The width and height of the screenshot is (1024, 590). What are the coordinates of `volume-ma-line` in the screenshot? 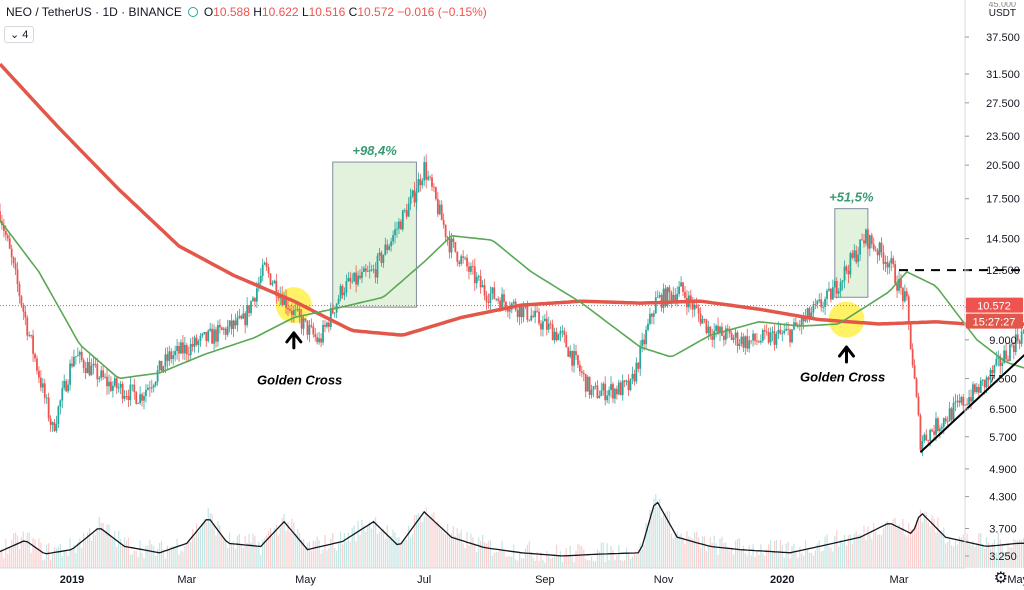 It's located at (512, 529).